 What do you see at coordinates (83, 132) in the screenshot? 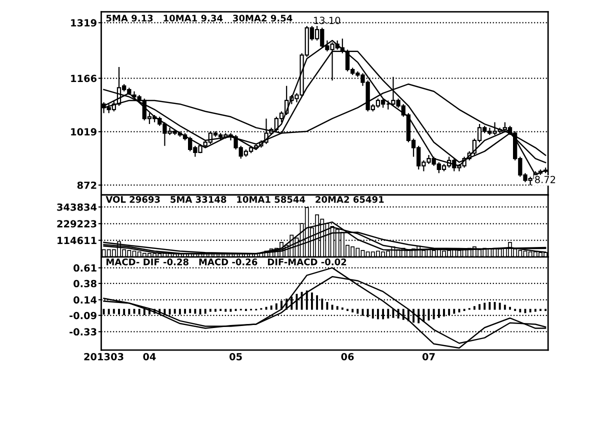
I see `y-tick-label: 1019` at bounding box center [83, 132].